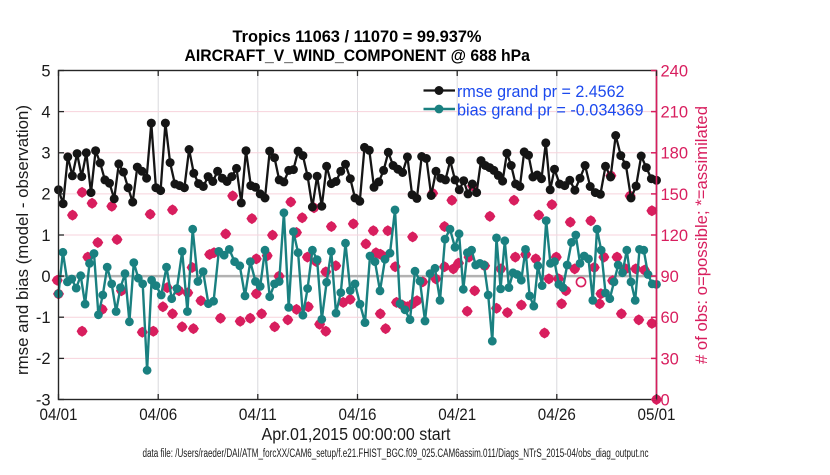  I want to click on svg-text: -1, so click(43, 318).